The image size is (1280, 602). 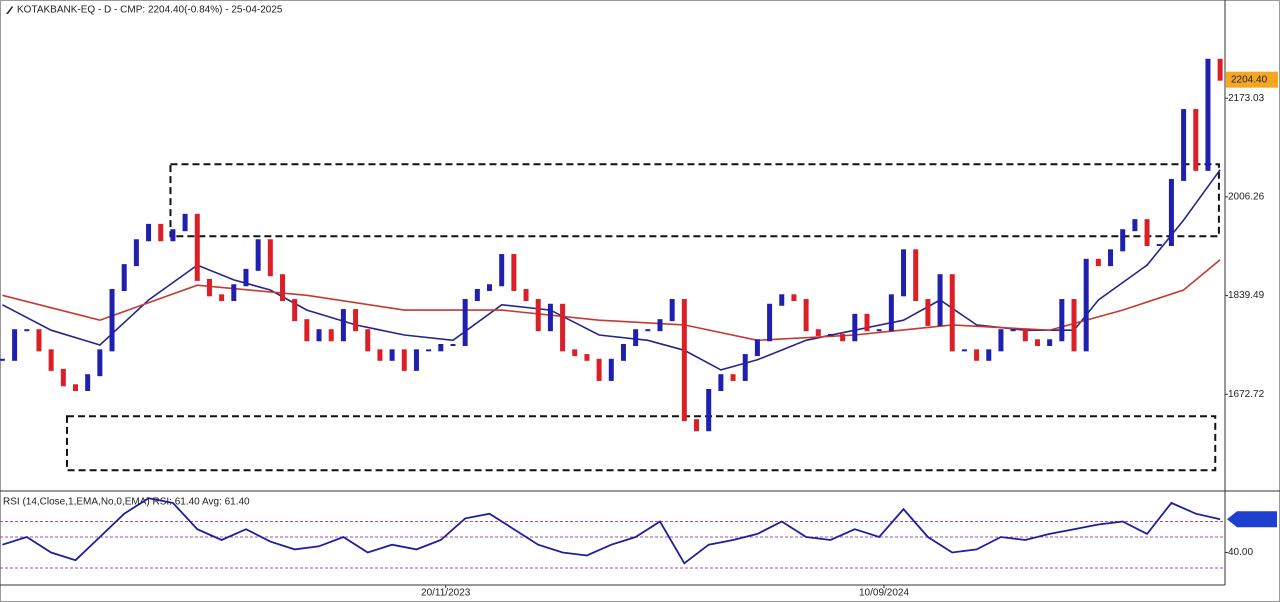 I want to click on chart-icon, so click(x=9, y=10).